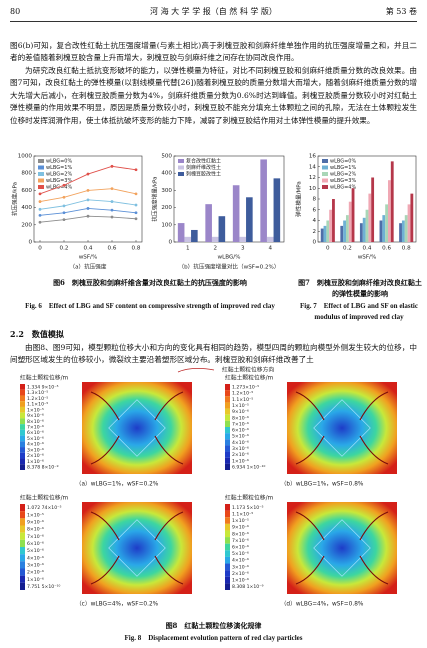 The image size is (427, 648). What do you see at coordinates (240, 561) in the screenshot?
I see `colorbar-label: 4×10⁻⁶` at bounding box center [240, 561].